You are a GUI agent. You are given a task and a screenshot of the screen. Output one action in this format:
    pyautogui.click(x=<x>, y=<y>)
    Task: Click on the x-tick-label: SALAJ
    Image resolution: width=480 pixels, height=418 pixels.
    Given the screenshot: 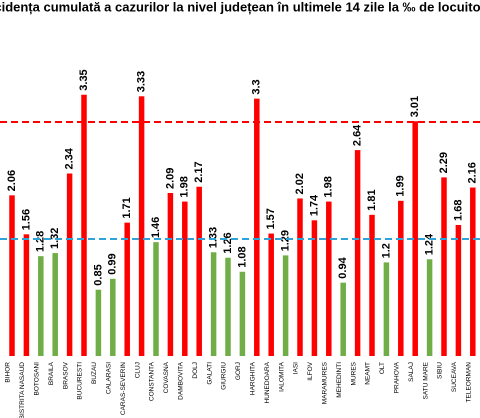 What is the action you would take?
    pyautogui.click(x=411, y=372)
    